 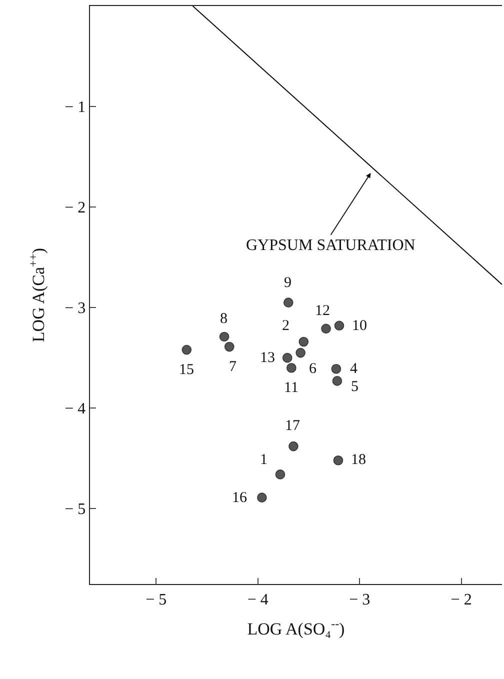 I want to click on y-tick-label: − 4, so click(x=75, y=409).